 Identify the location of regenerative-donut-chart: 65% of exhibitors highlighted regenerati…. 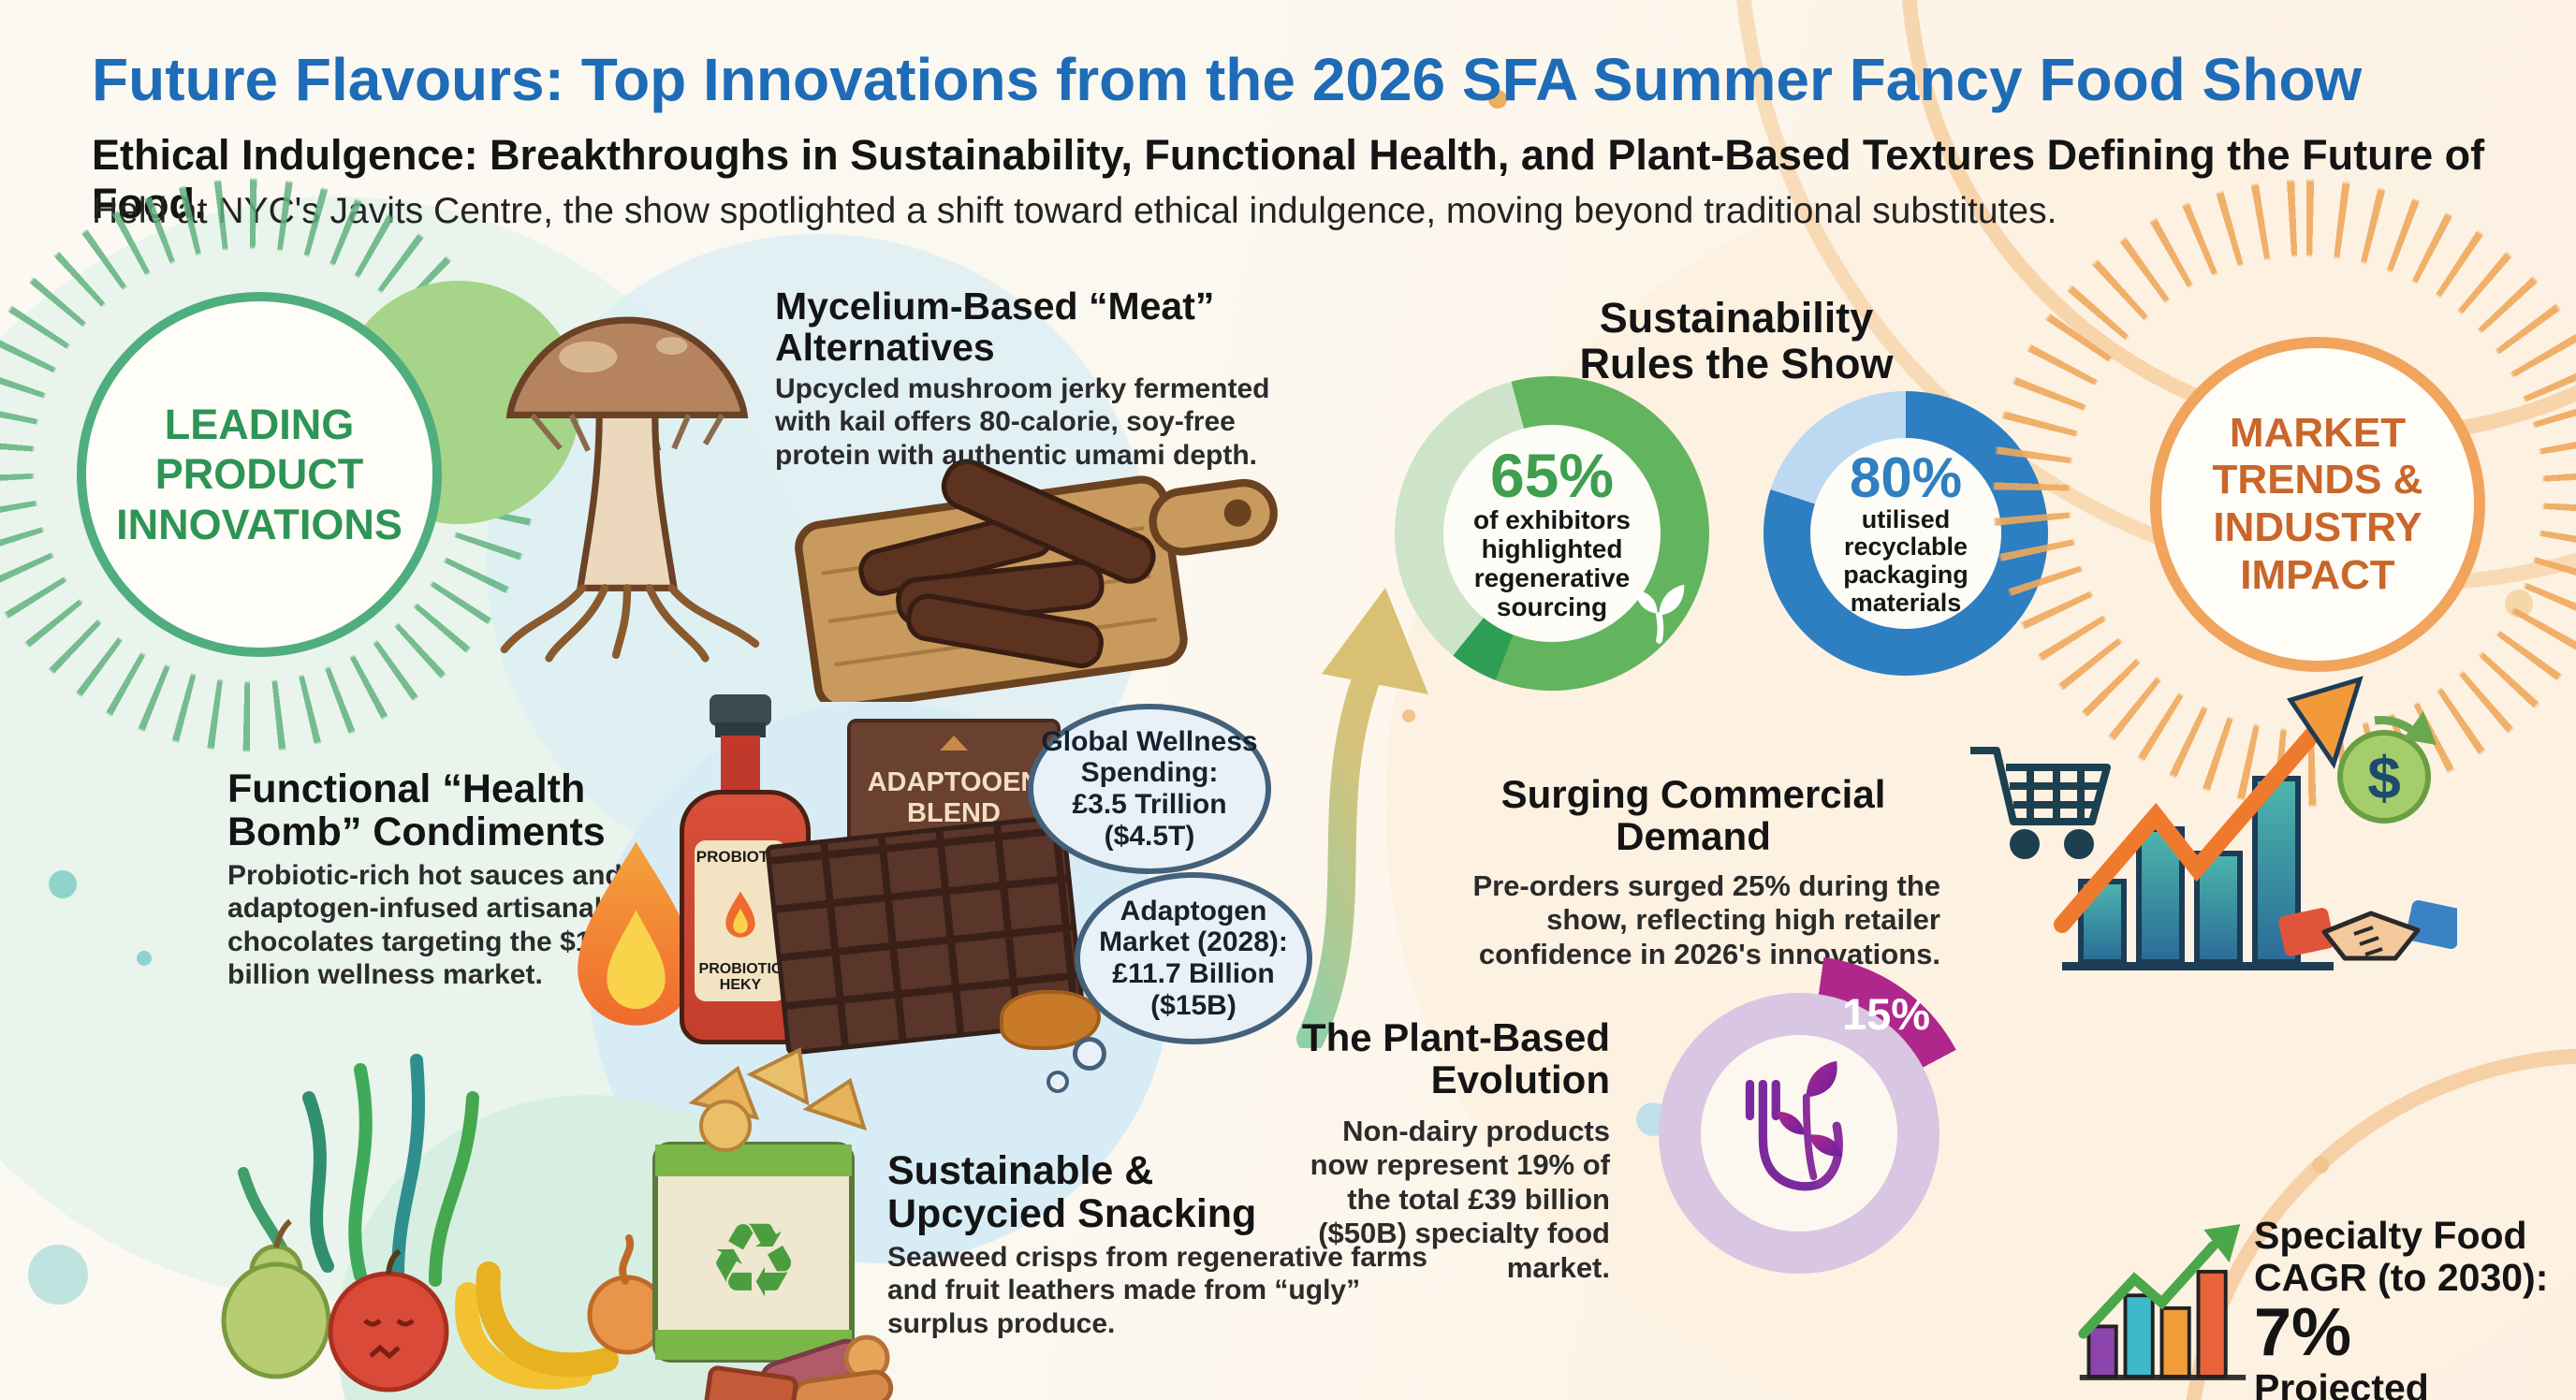
(1552, 533).